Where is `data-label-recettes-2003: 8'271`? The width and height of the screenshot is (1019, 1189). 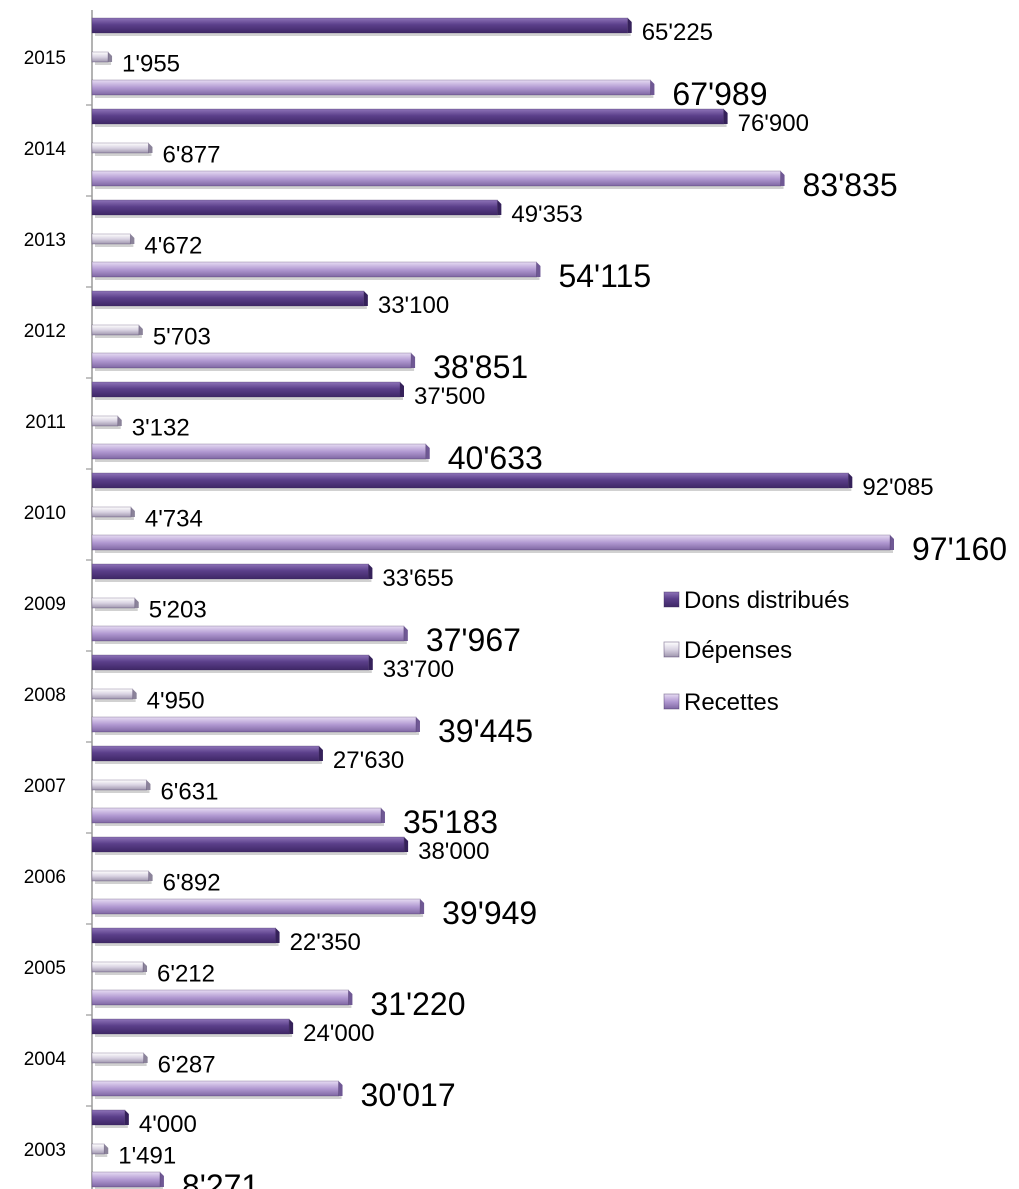 data-label-recettes-2003: 8'271 is located at coordinates (220, 1178).